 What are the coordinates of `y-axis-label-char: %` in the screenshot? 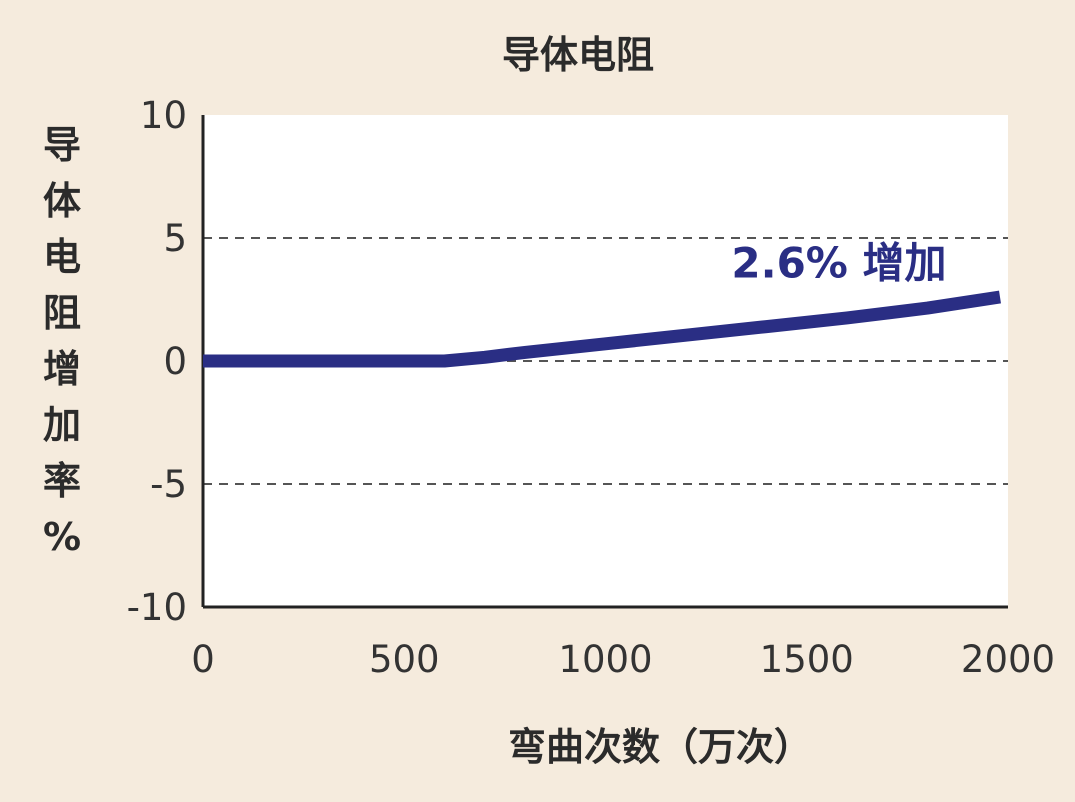 It's located at (62, 537).